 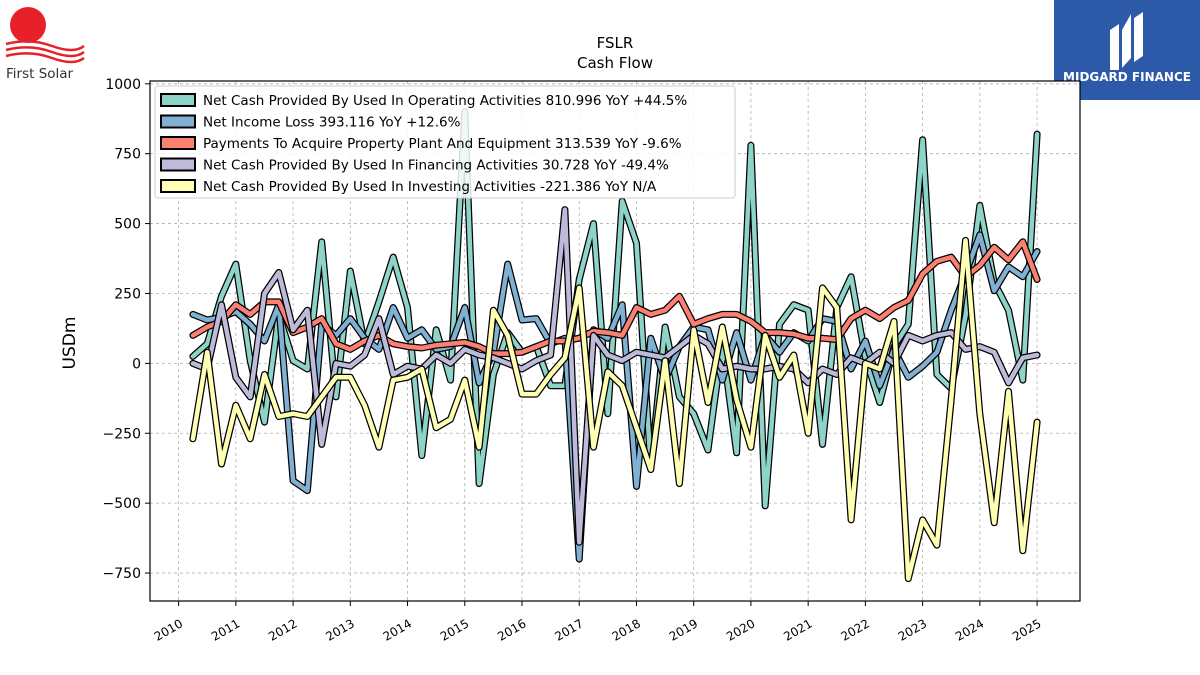 What do you see at coordinates (511, 629) in the screenshot?
I see `x-tick-label: 2016` at bounding box center [511, 629].